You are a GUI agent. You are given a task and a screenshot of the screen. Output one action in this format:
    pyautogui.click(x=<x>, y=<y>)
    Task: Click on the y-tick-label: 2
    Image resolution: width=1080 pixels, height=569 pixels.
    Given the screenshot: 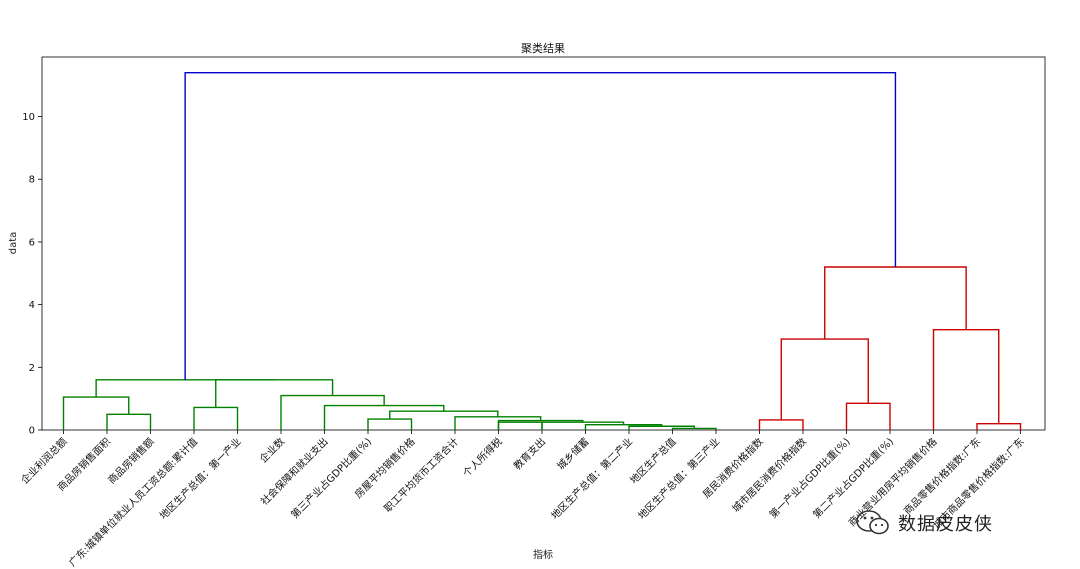 What is the action you would take?
    pyautogui.click(x=32, y=368)
    